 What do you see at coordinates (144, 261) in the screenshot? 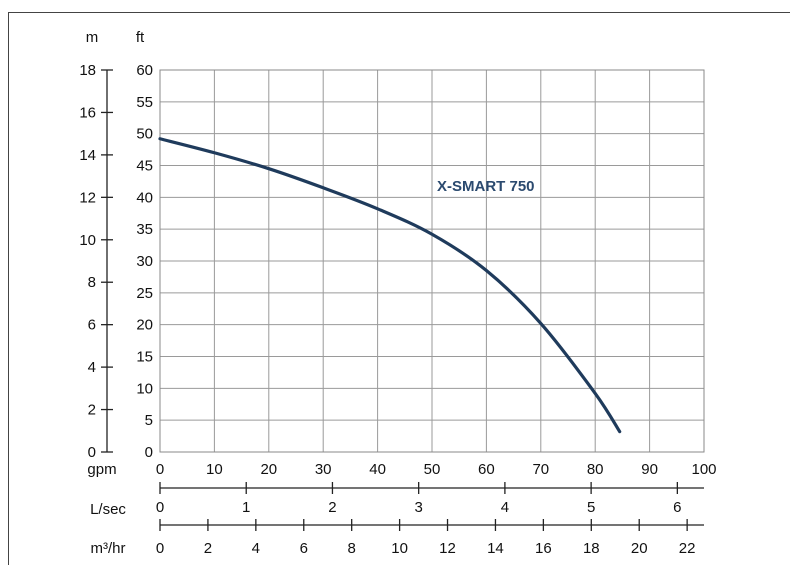
I see `ft-tick-label: 30` at bounding box center [144, 261].